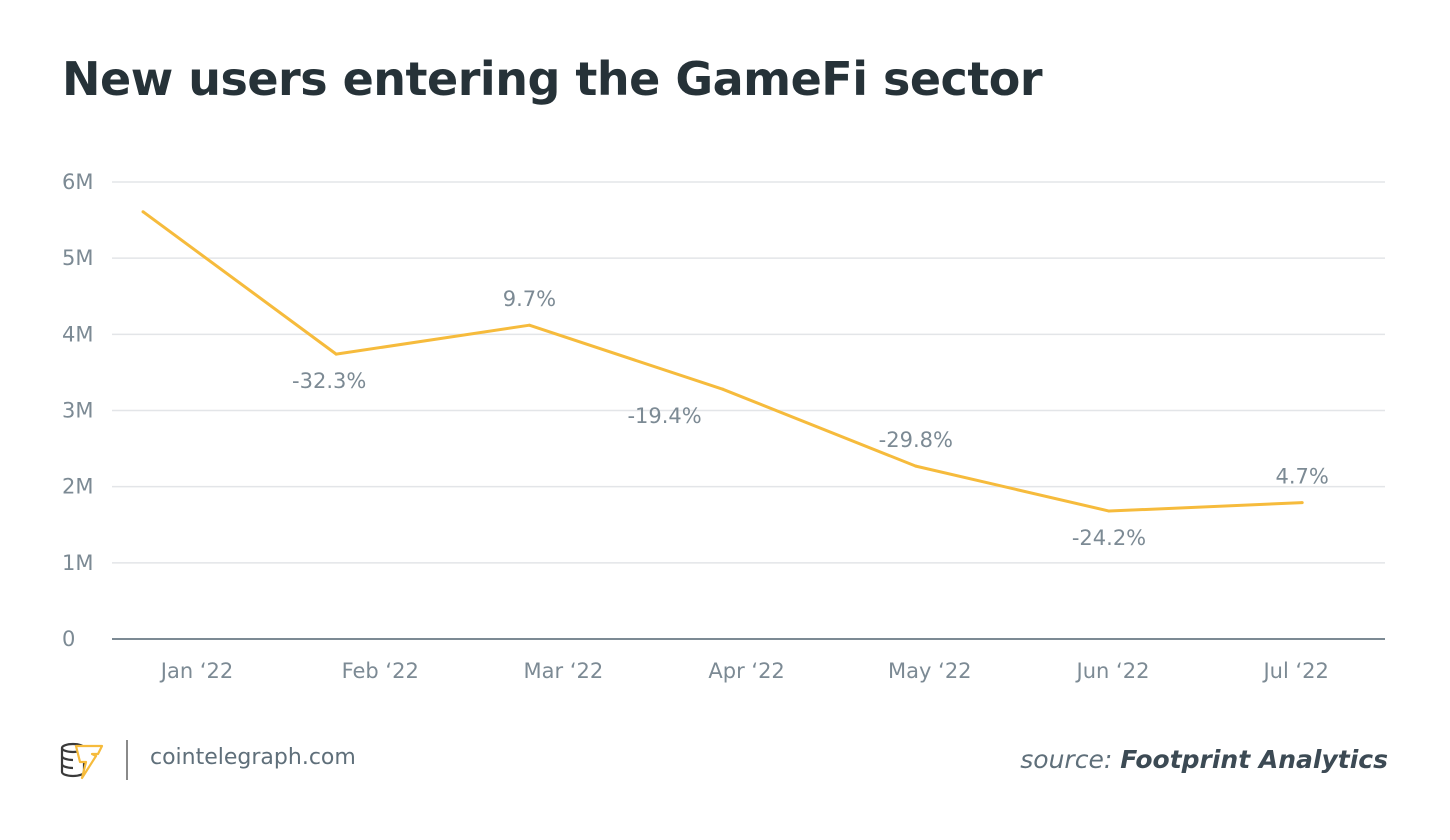 This screenshot has height=840, width=1450. Describe the element at coordinates (1109, 538) in the screenshot. I see `data-label: -24.2%` at that location.